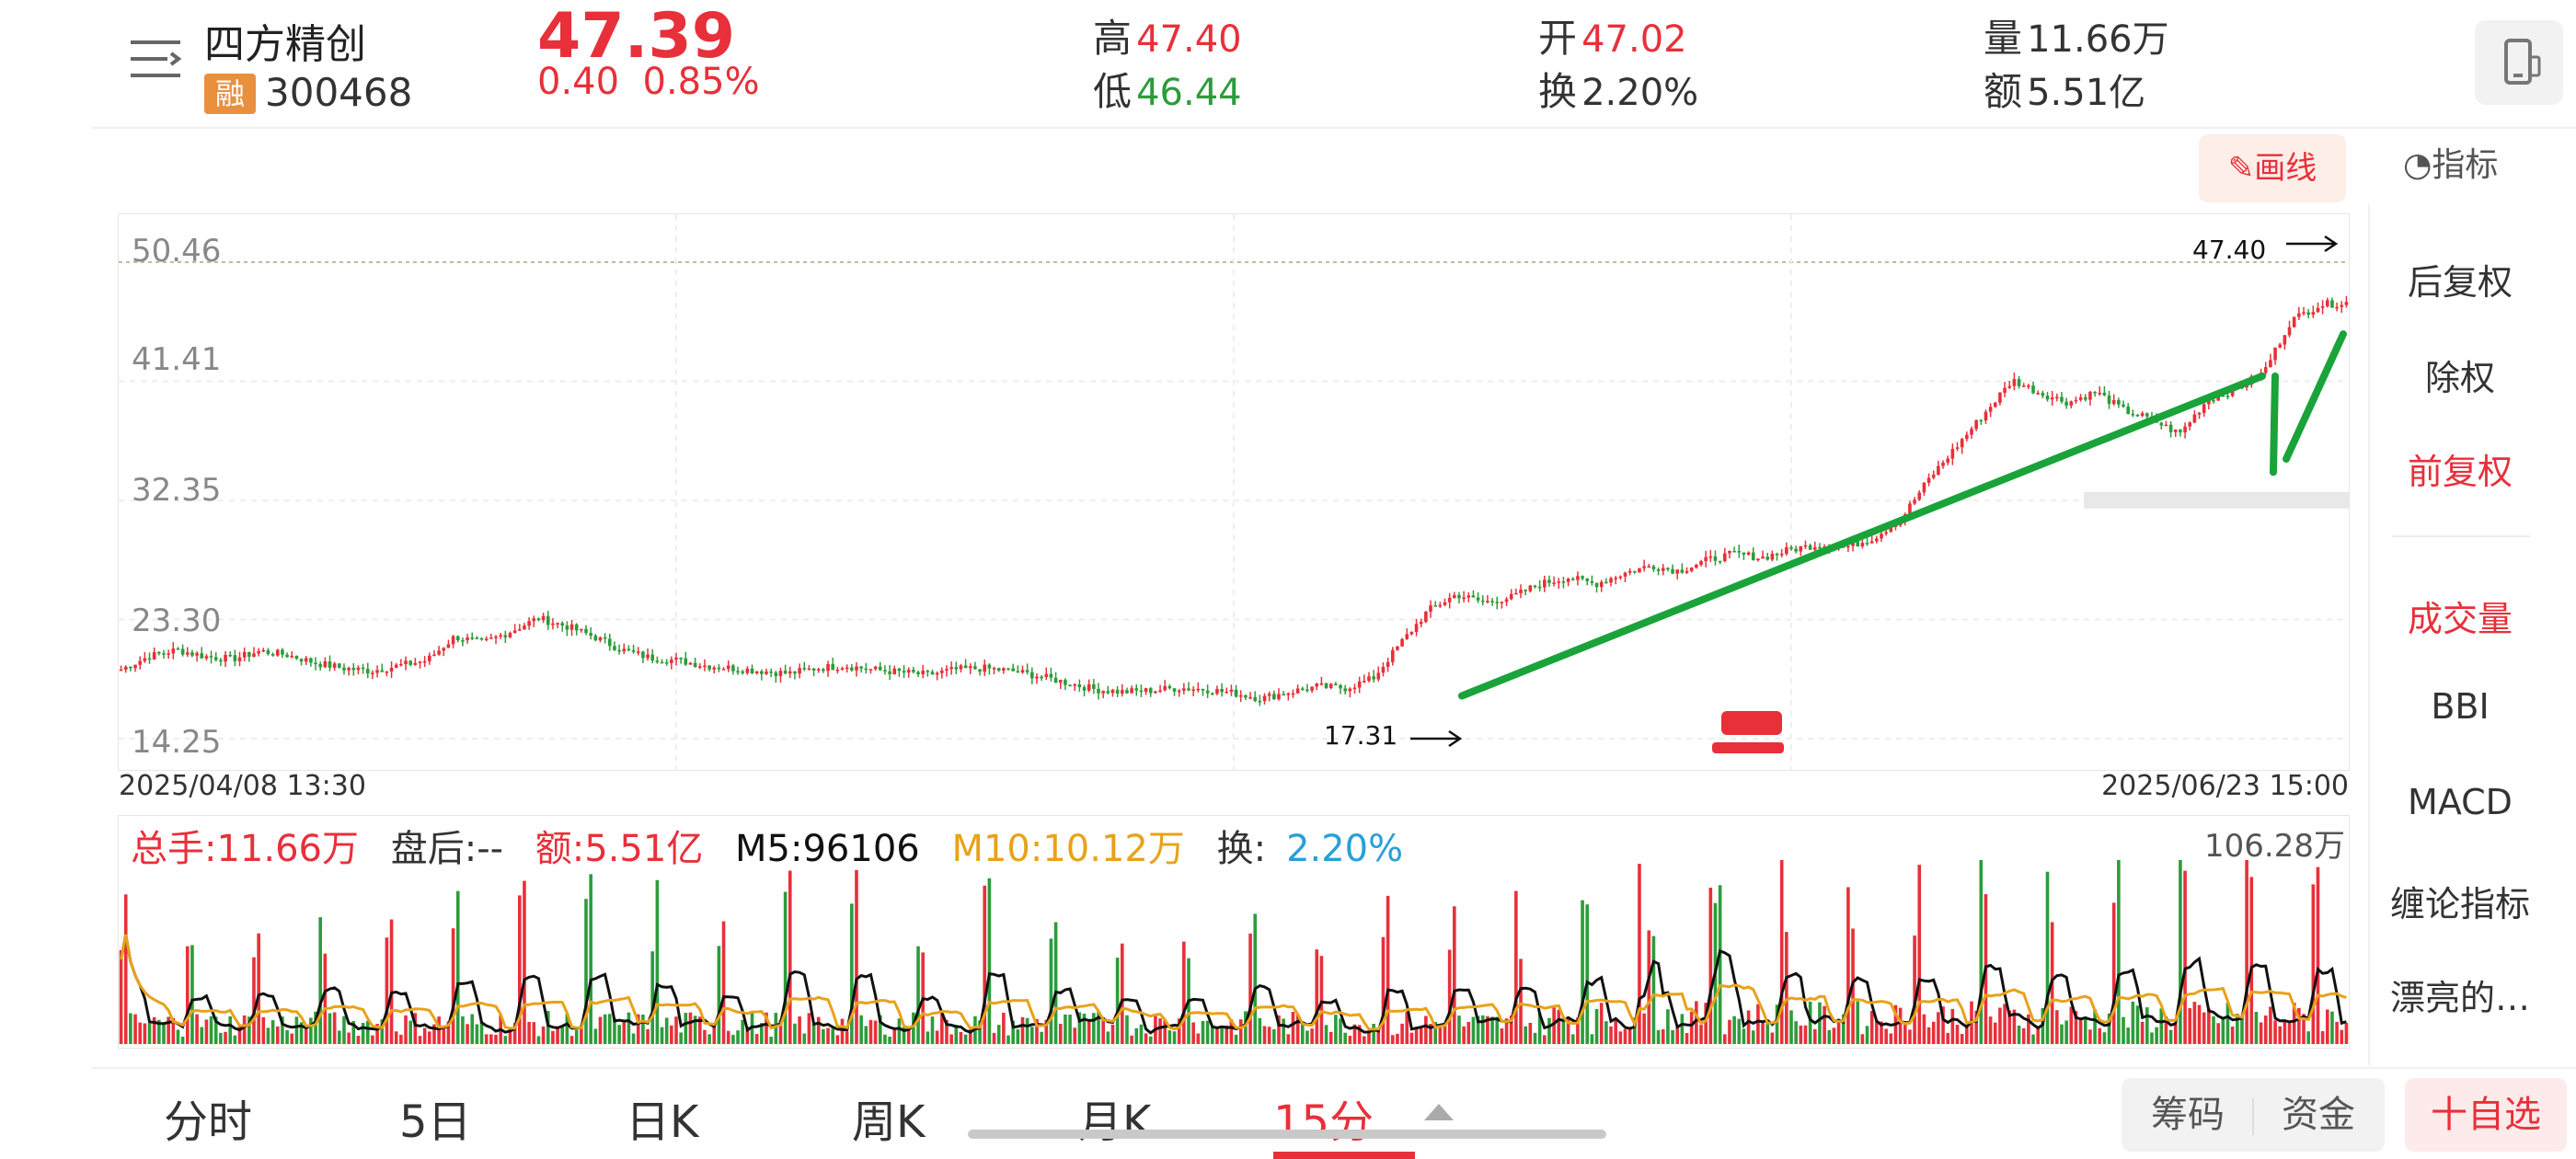 Image resolution: width=2576 pixels, height=1159 pixels. Describe the element at coordinates (1113, 38) in the screenshot. I see `high-label: 高` at that location.